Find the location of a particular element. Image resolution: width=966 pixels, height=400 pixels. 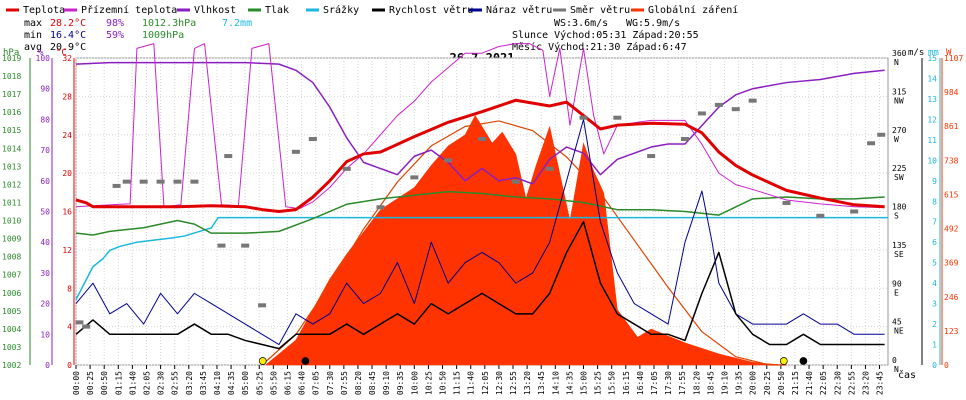

stat-max-press: 1012.3hPa is located at coordinates (169, 23).